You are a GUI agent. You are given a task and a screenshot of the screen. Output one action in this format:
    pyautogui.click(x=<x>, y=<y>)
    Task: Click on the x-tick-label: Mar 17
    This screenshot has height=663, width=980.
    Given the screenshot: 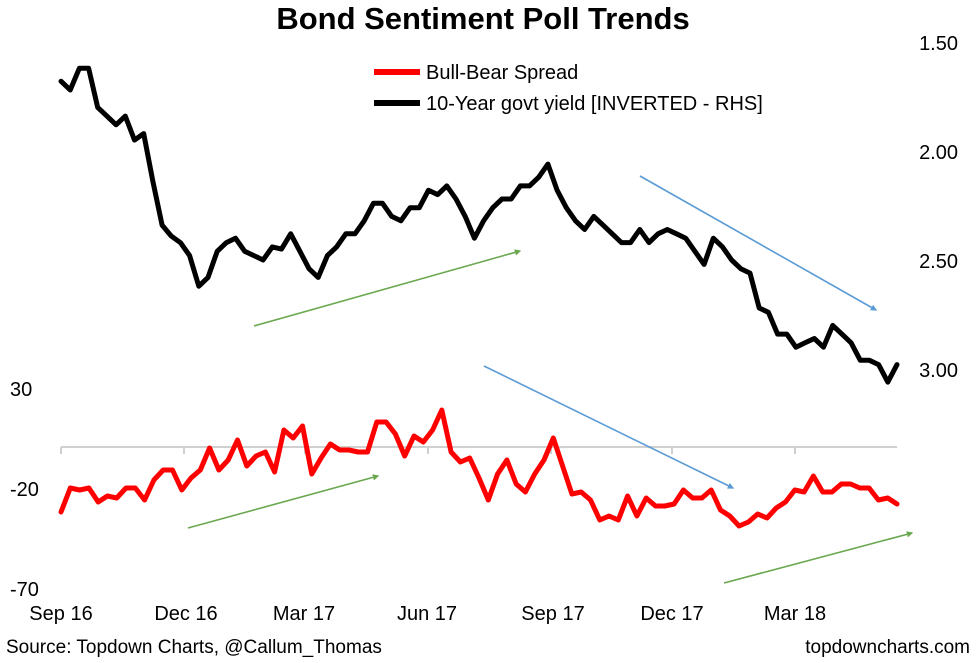 What is the action you would take?
    pyautogui.click(x=304, y=614)
    